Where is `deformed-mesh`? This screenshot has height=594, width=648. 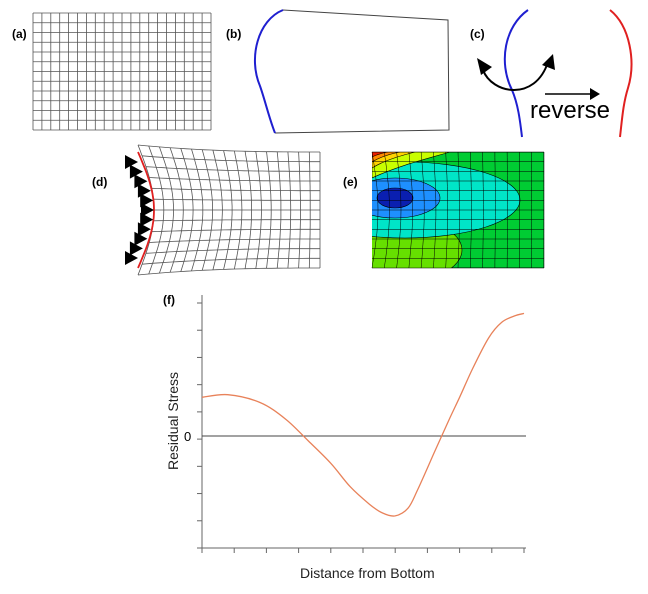 deformed-mesh is located at coordinates (229, 210).